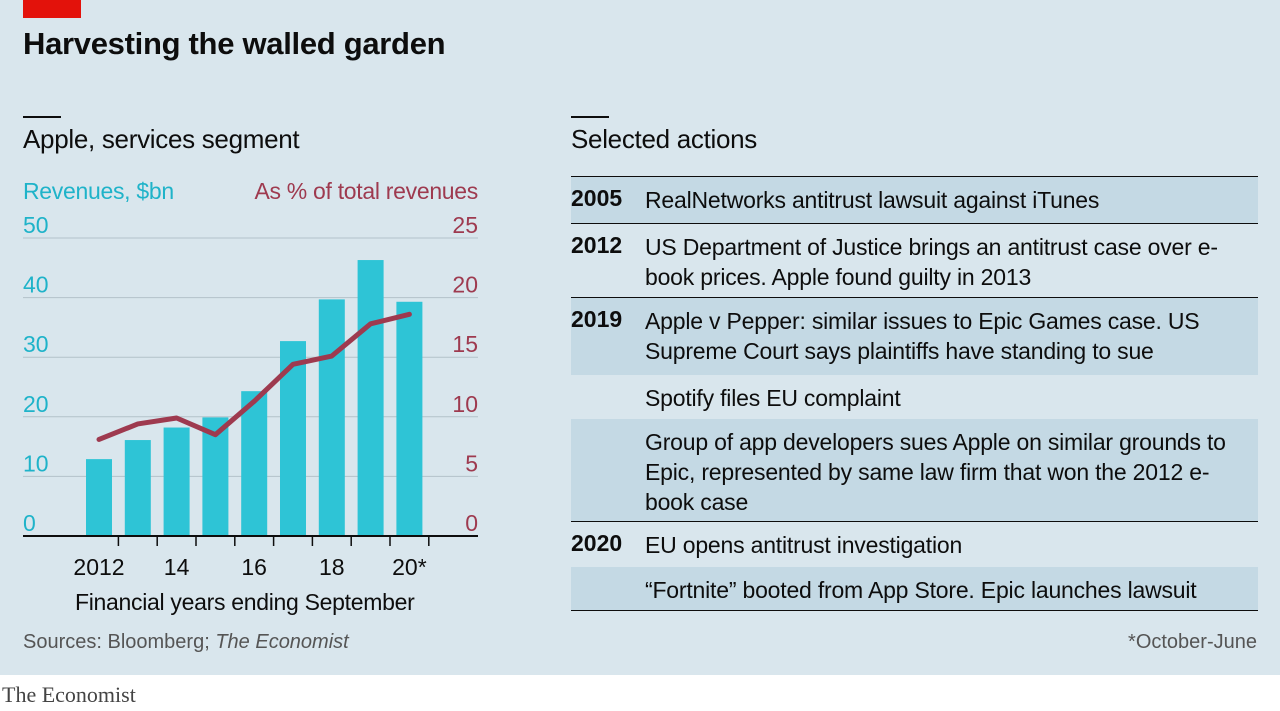 This screenshot has width=1280, height=711. What do you see at coordinates (245, 602) in the screenshot?
I see `x-axis-label: Financial years ending September` at bounding box center [245, 602].